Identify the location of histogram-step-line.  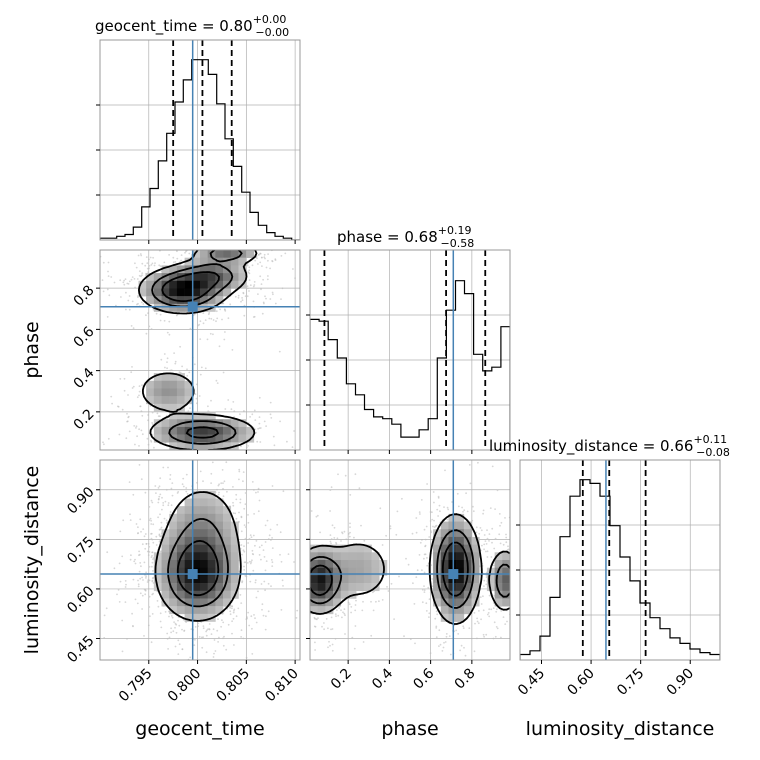
(410, 365).